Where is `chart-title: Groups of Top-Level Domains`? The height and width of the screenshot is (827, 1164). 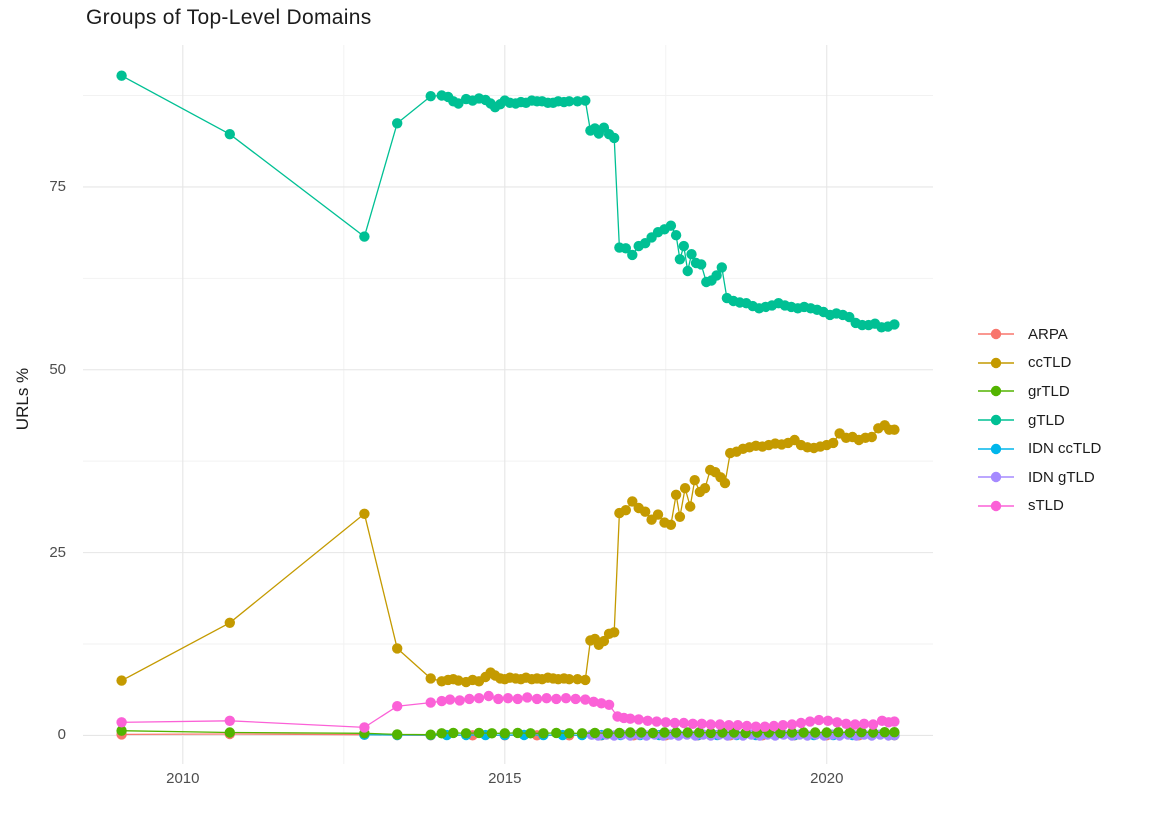 chart-title: Groups of Top-Level Domains is located at coordinates (229, 17).